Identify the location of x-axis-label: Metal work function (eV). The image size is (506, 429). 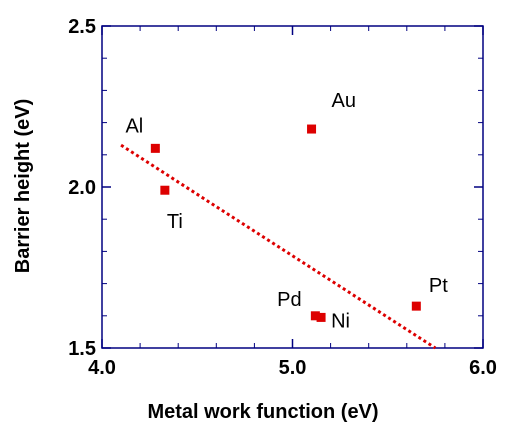
(262, 412).